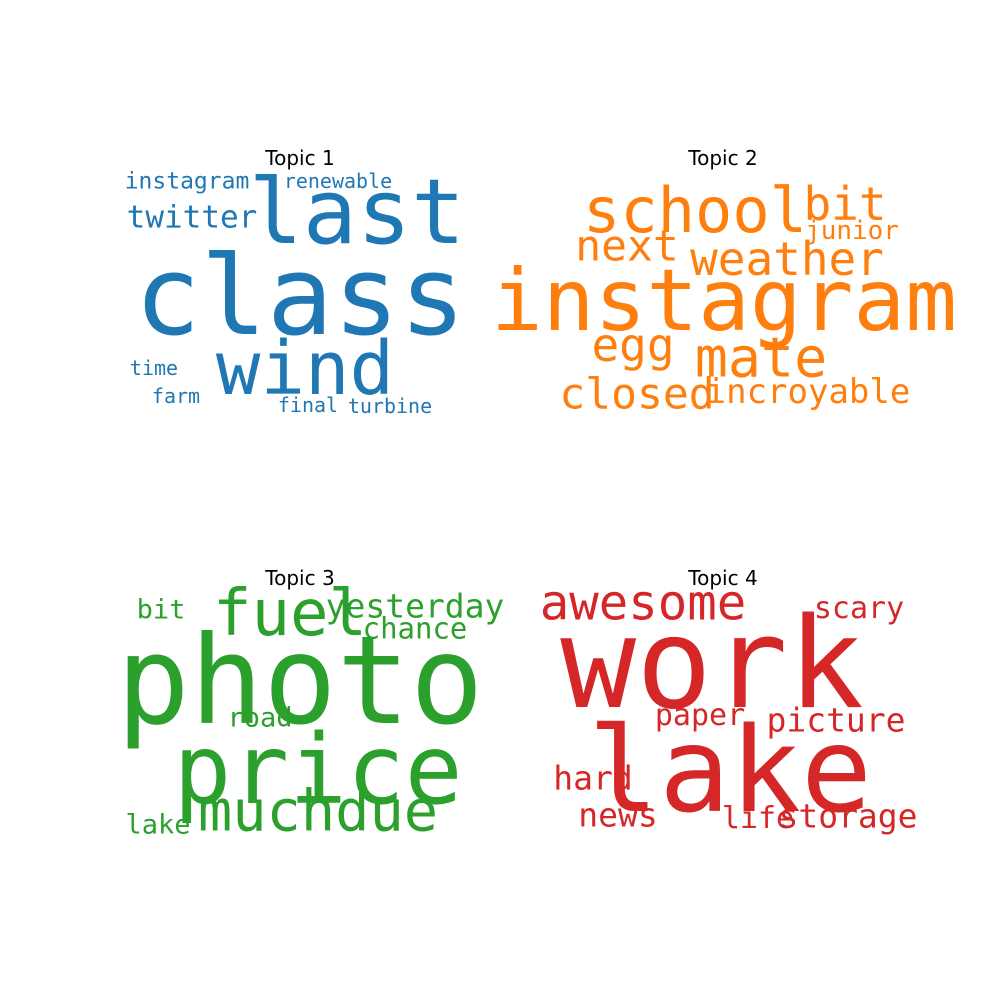 This screenshot has height=1000, width=1000. What do you see at coordinates (724, 301) in the screenshot?
I see `topic-2-word-instagram: instagram` at bounding box center [724, 301].